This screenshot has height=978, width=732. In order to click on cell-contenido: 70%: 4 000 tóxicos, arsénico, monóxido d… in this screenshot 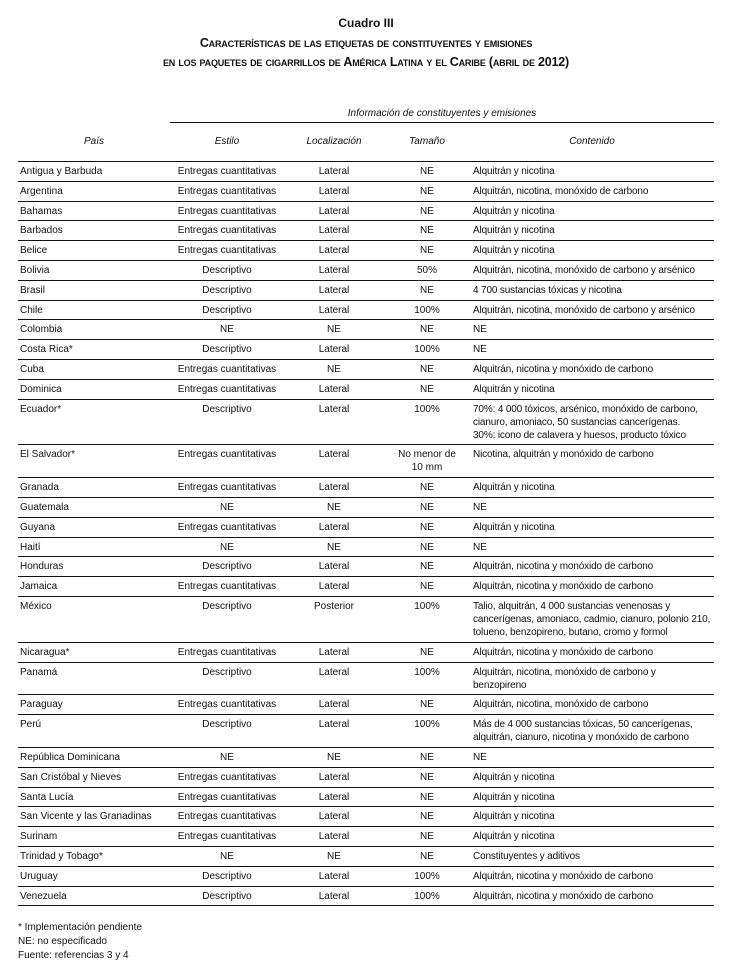, I will do `click(592, 422)`.